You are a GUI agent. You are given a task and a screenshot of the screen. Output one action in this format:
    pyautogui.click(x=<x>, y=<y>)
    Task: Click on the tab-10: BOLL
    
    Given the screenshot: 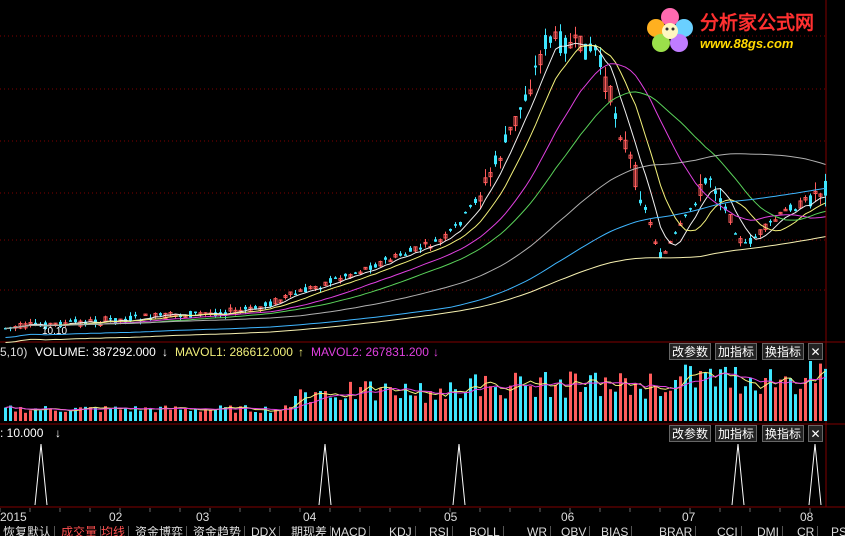 What is the action you would take?
    pyautogui.click(x=485, y=531)
    